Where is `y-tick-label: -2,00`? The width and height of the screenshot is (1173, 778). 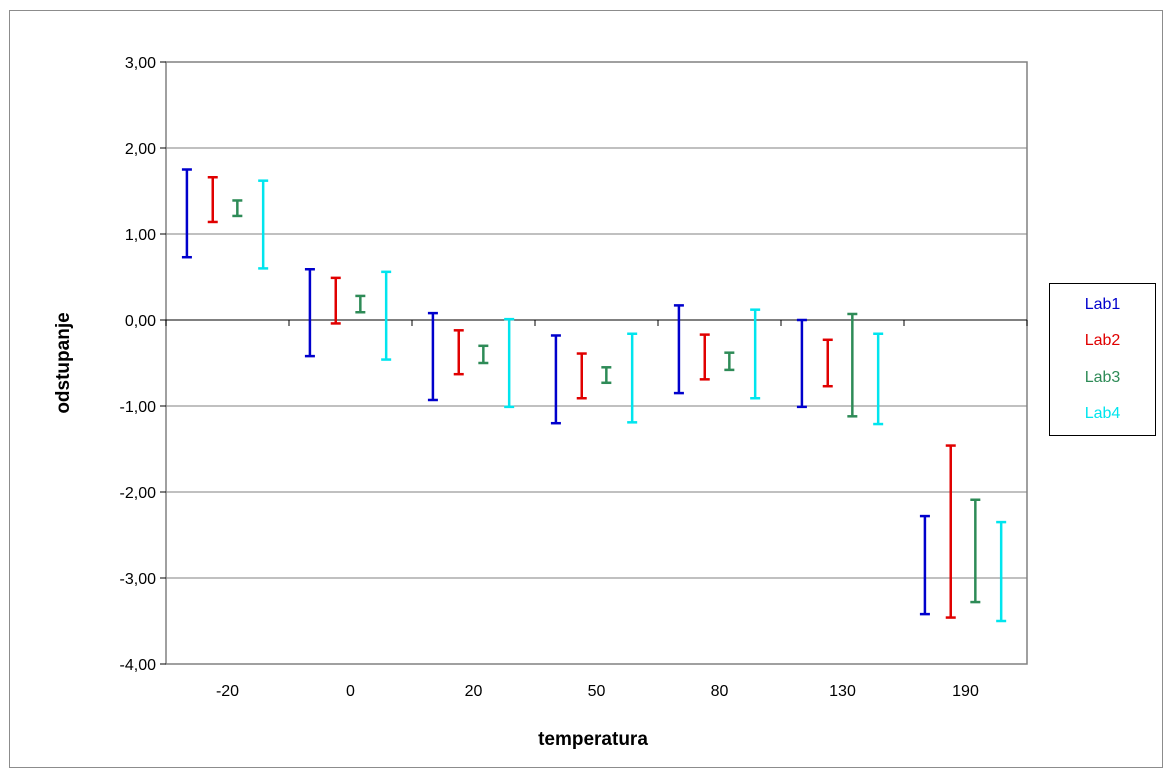 y-tick-label: -2,00 is located at coordinates (138, 493).